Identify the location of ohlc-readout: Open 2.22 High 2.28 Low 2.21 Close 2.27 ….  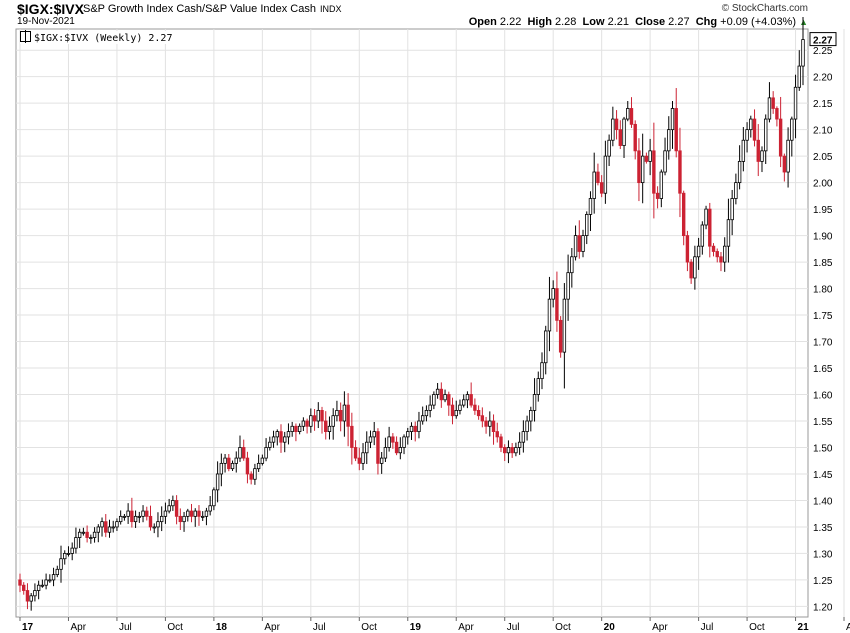
(638, 22).